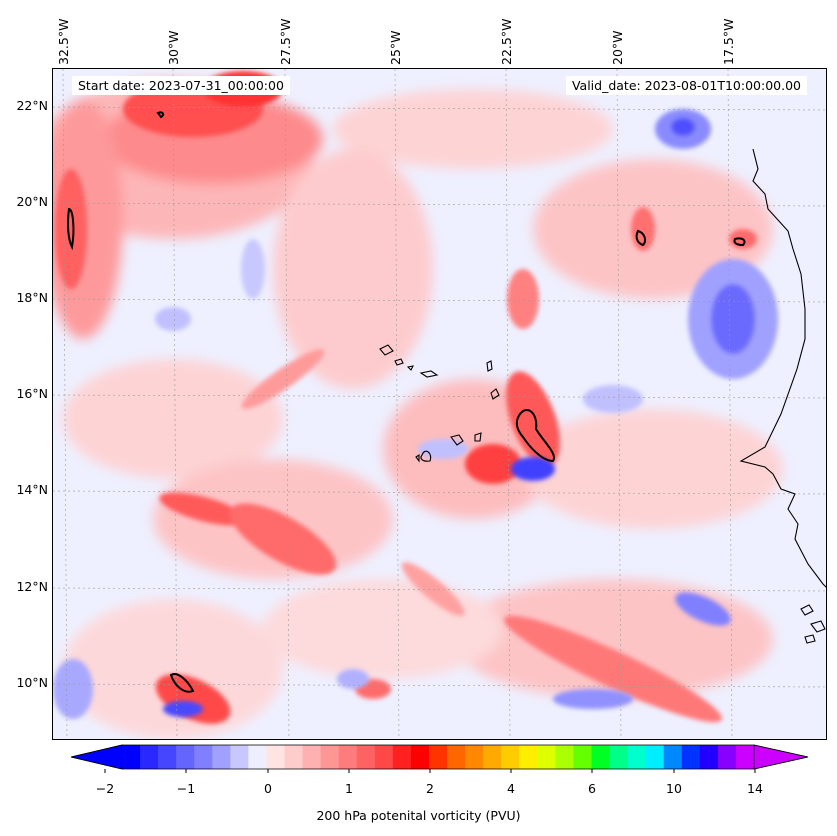 This screenshot has width=837, height=836. I want to click on valid-date-label: Valid_date: 2023-08-01T10:00:00.00, so click(686, 85).